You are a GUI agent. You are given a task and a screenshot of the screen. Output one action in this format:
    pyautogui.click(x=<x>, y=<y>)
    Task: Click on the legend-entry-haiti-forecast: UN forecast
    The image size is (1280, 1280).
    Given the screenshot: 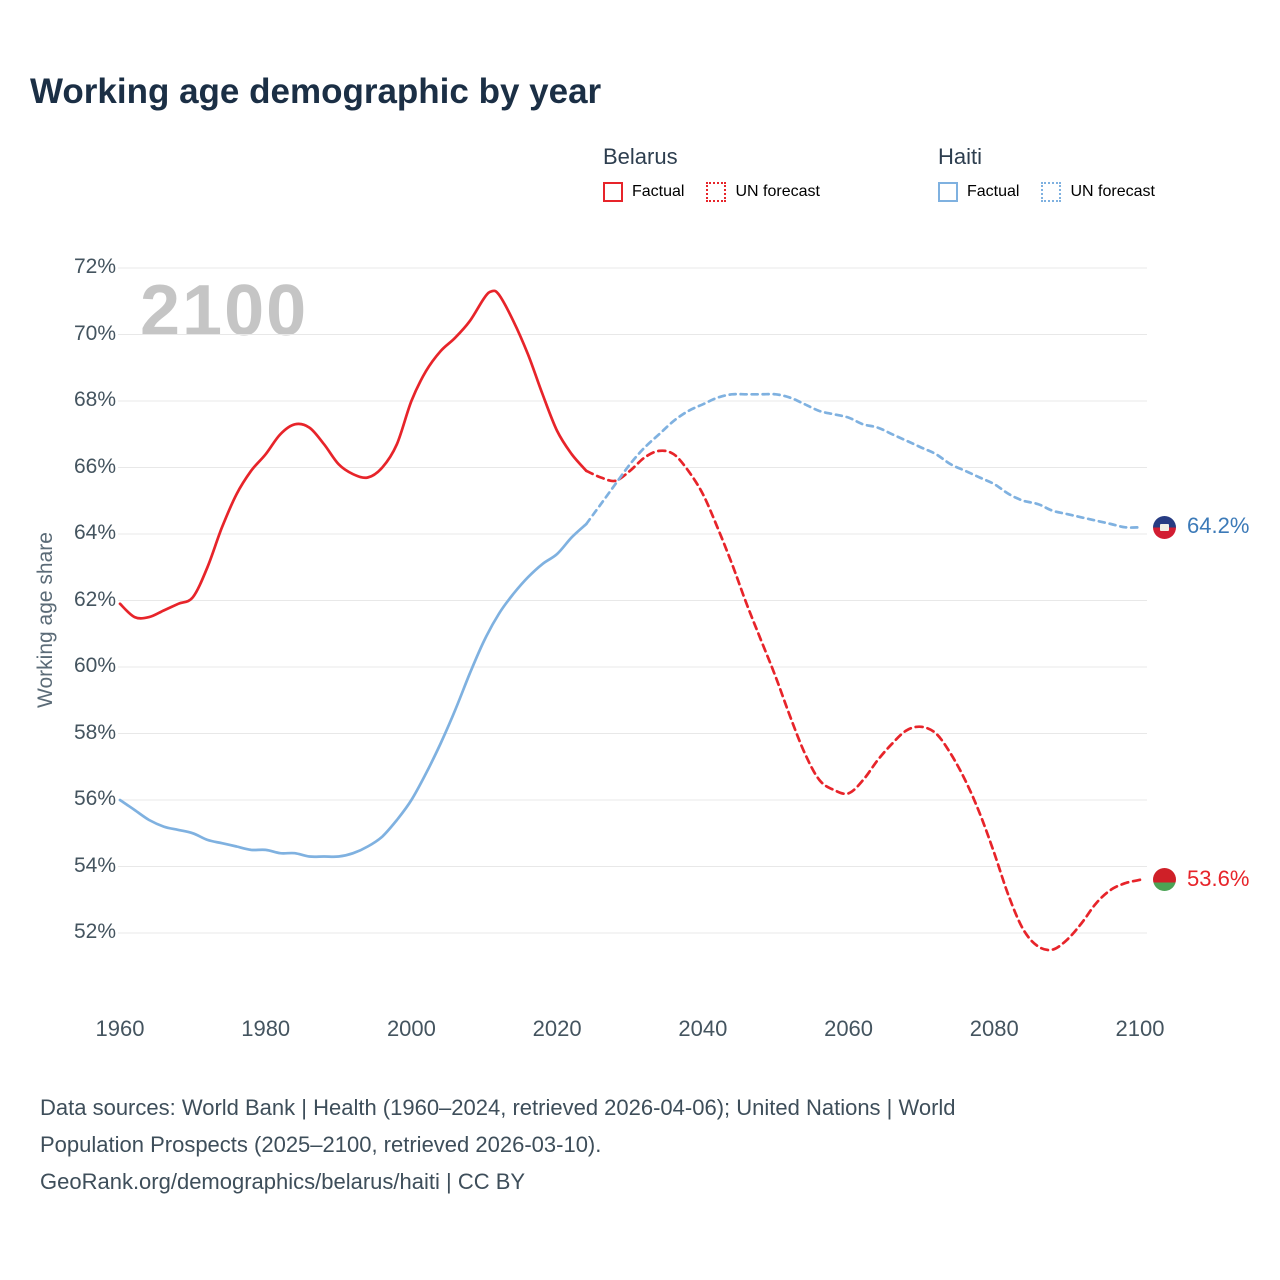 What is the action you would take?
    pyautogui.click(x=1098, y=192)
    